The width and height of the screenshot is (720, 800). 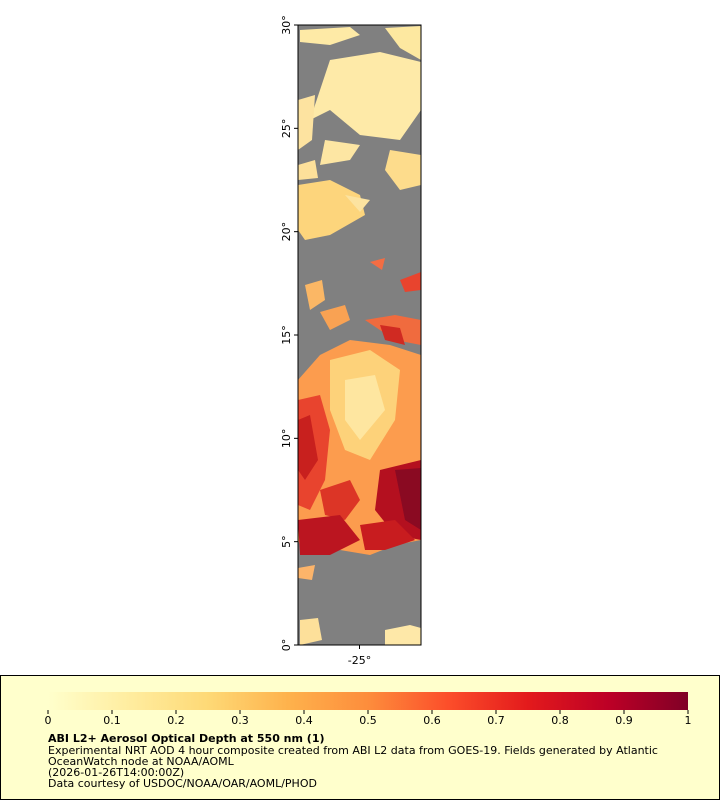 What do you see at coordinates (624, 720) in the screenshot?
I see `colorbar-tick-label: 0.9` at bounding box center [624, 720].